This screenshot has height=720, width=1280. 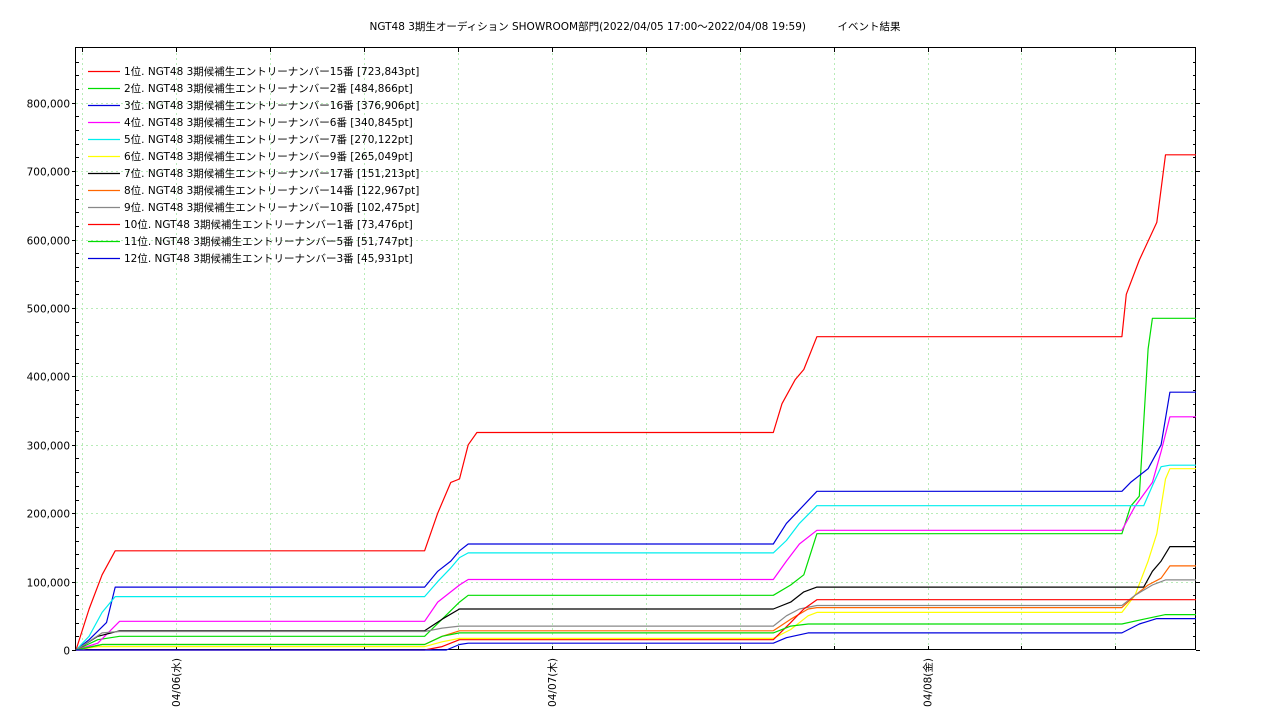 What do you see at coordinates (268, 139) in the screenshot?
I see `legend-label: 5位. NGT48 3期候補生エントリーナンバー7番 [270,122pt]` at bounding box center [268, 139].